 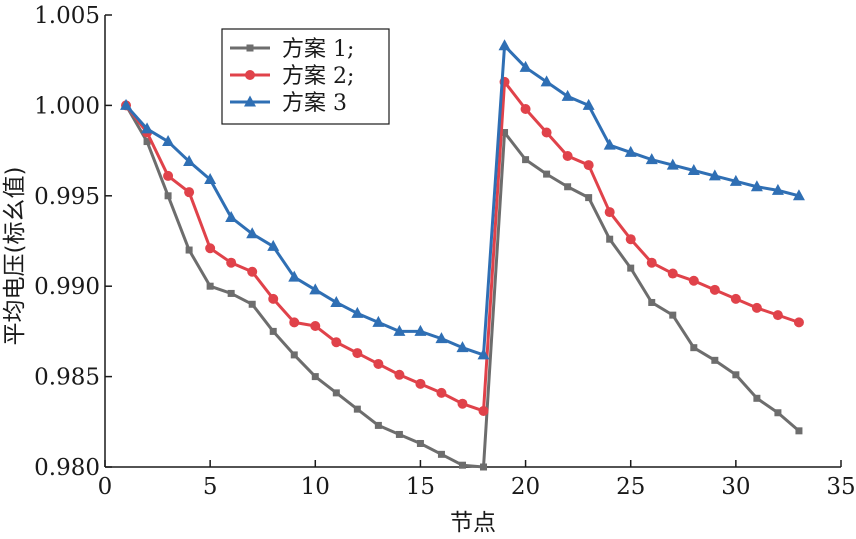 What do you see at coordinates (420, 487) in the screenshot?
I see `x-tick-label: 15` at bounding box center [420, 487].